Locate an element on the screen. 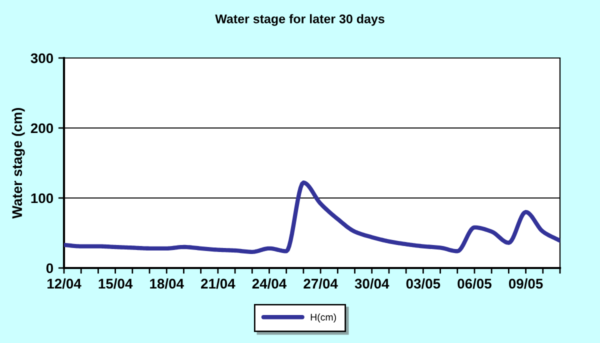 The image size is (600, 343). x-tick-label: 30/04 is located at coordinates (372, 283).